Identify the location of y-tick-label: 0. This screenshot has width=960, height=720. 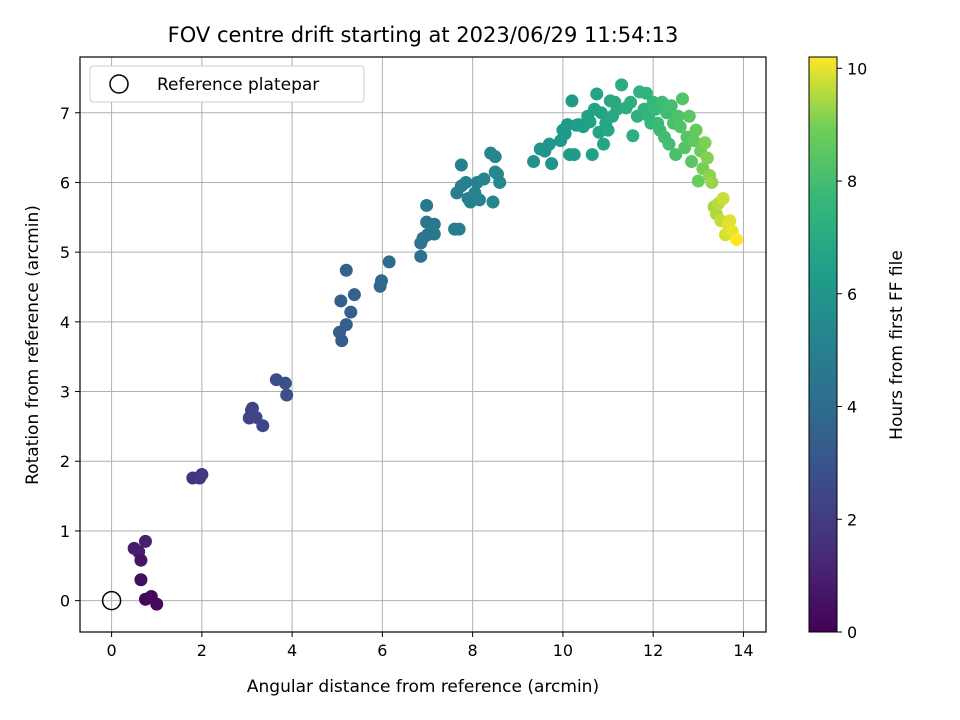
(65, 601).